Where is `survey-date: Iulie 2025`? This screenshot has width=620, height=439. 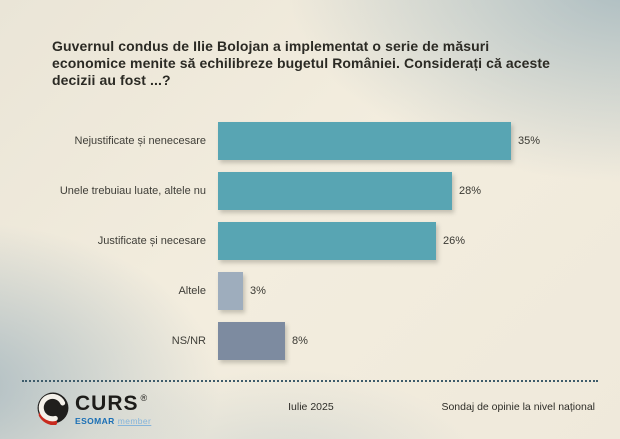
survey-date: Iulie 2025 is located at coordinates (311, 407).